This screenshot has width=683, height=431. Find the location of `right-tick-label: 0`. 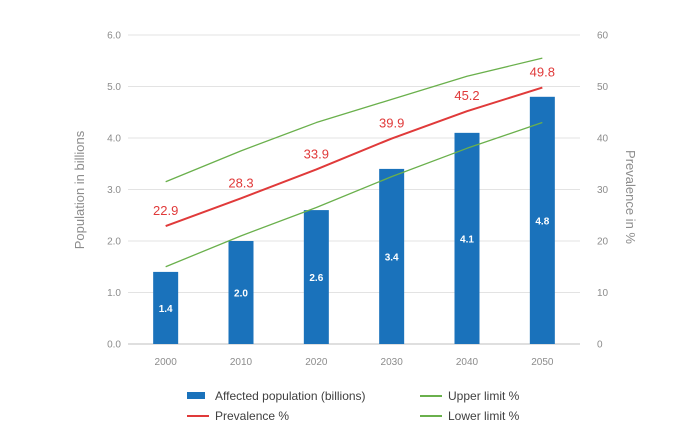

right-tick-label: 0 is located at coordinates (600, 345).